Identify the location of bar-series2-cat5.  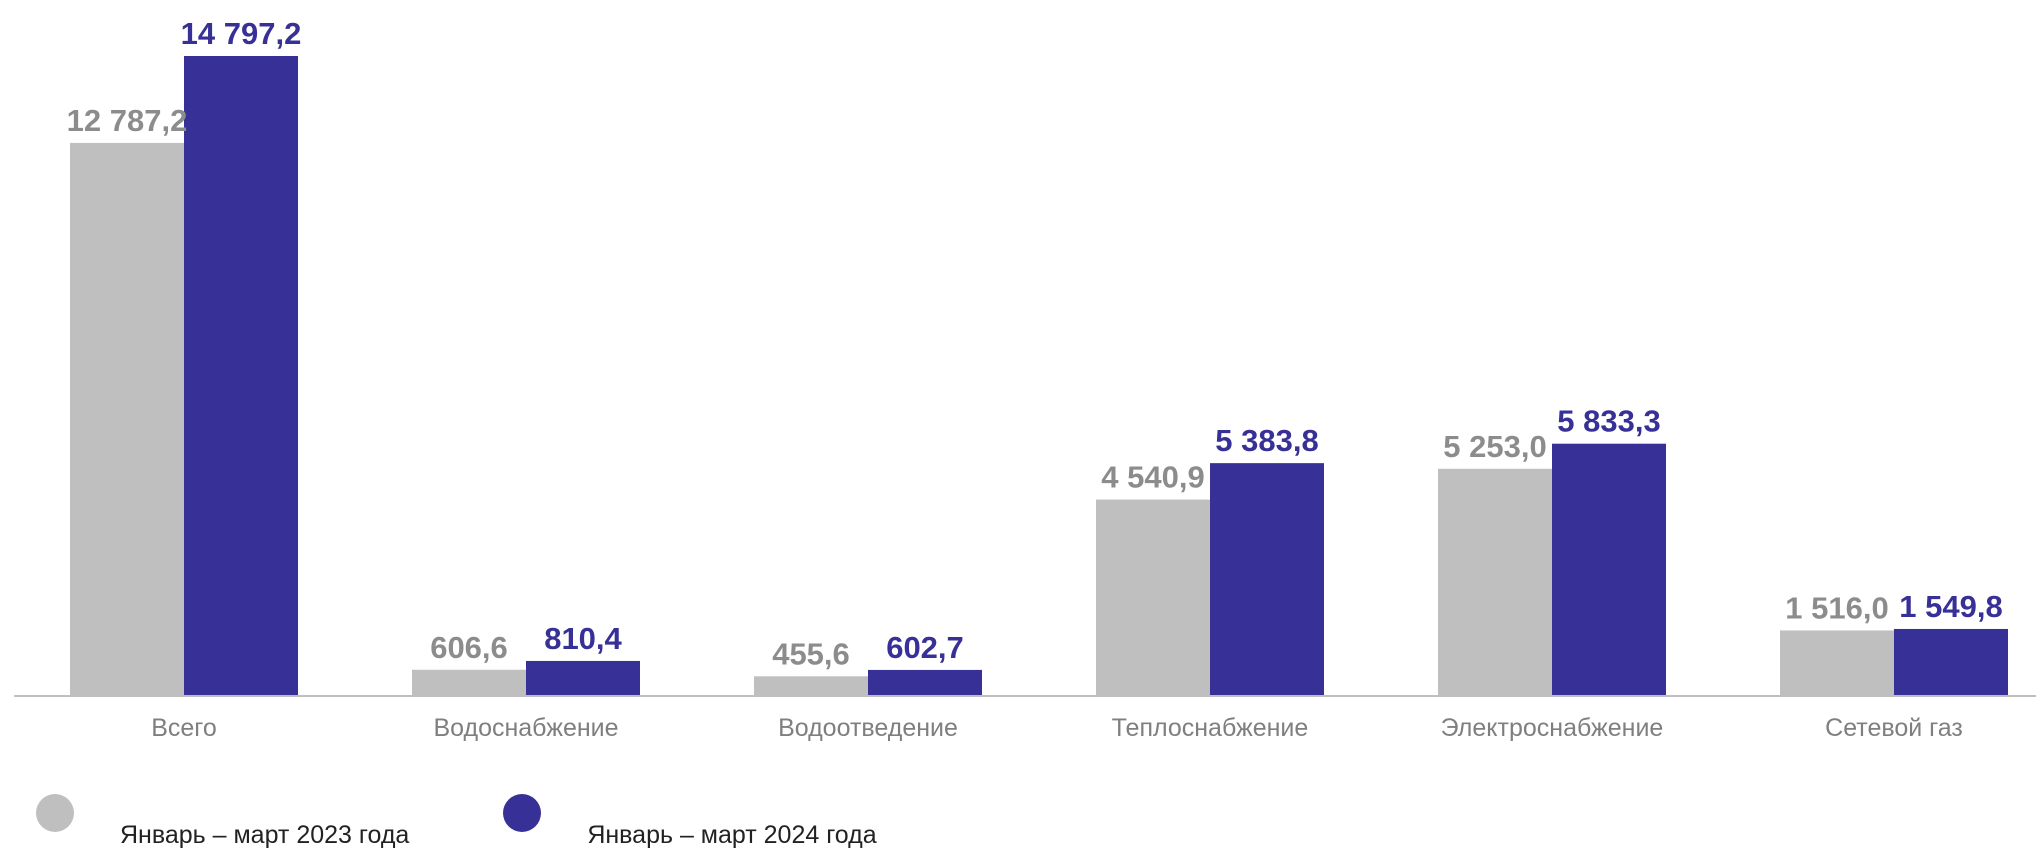
(1609, 569).